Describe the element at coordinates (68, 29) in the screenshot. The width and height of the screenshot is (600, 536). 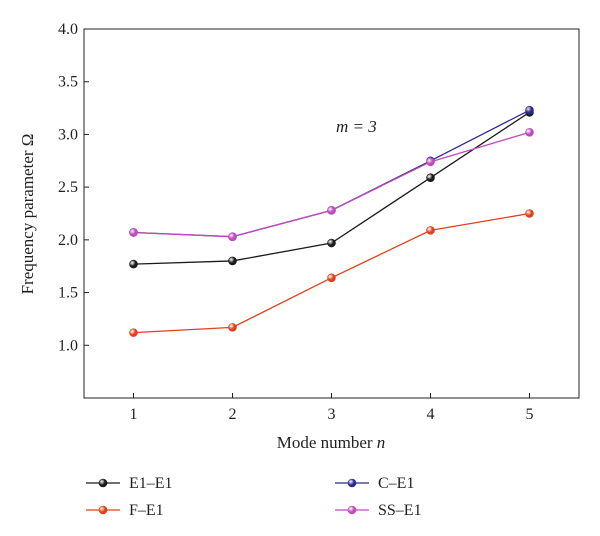
I see `y-tick-label: 4.0` at that location.